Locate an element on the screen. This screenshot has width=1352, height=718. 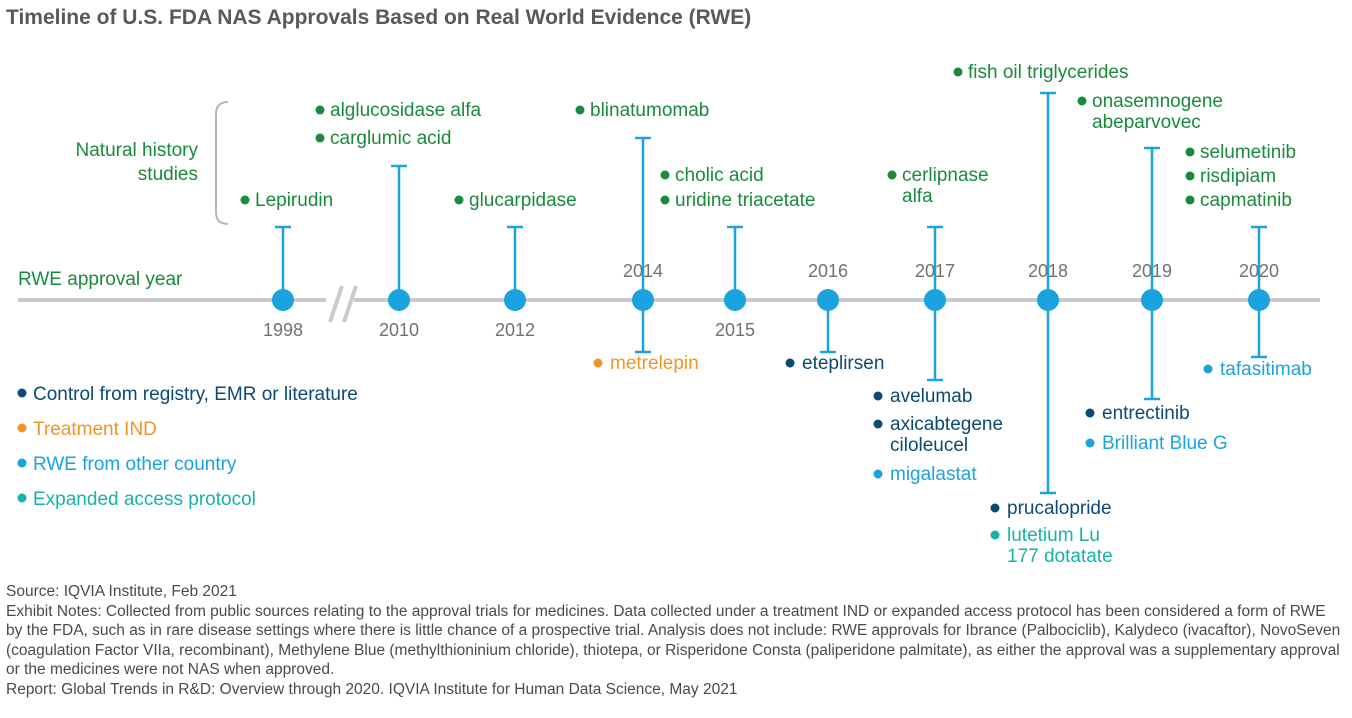
year-label-2020: 2020 is located at coordinates (1259, 271).